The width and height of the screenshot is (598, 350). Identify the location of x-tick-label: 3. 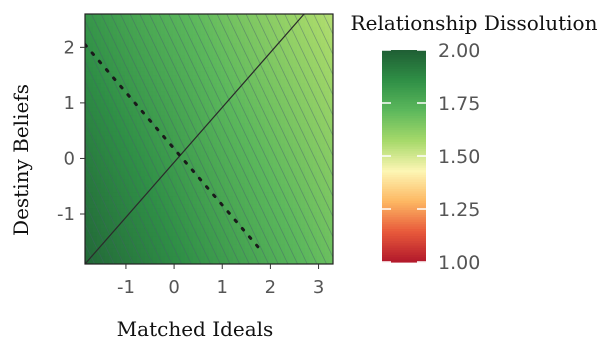
(318, 287).